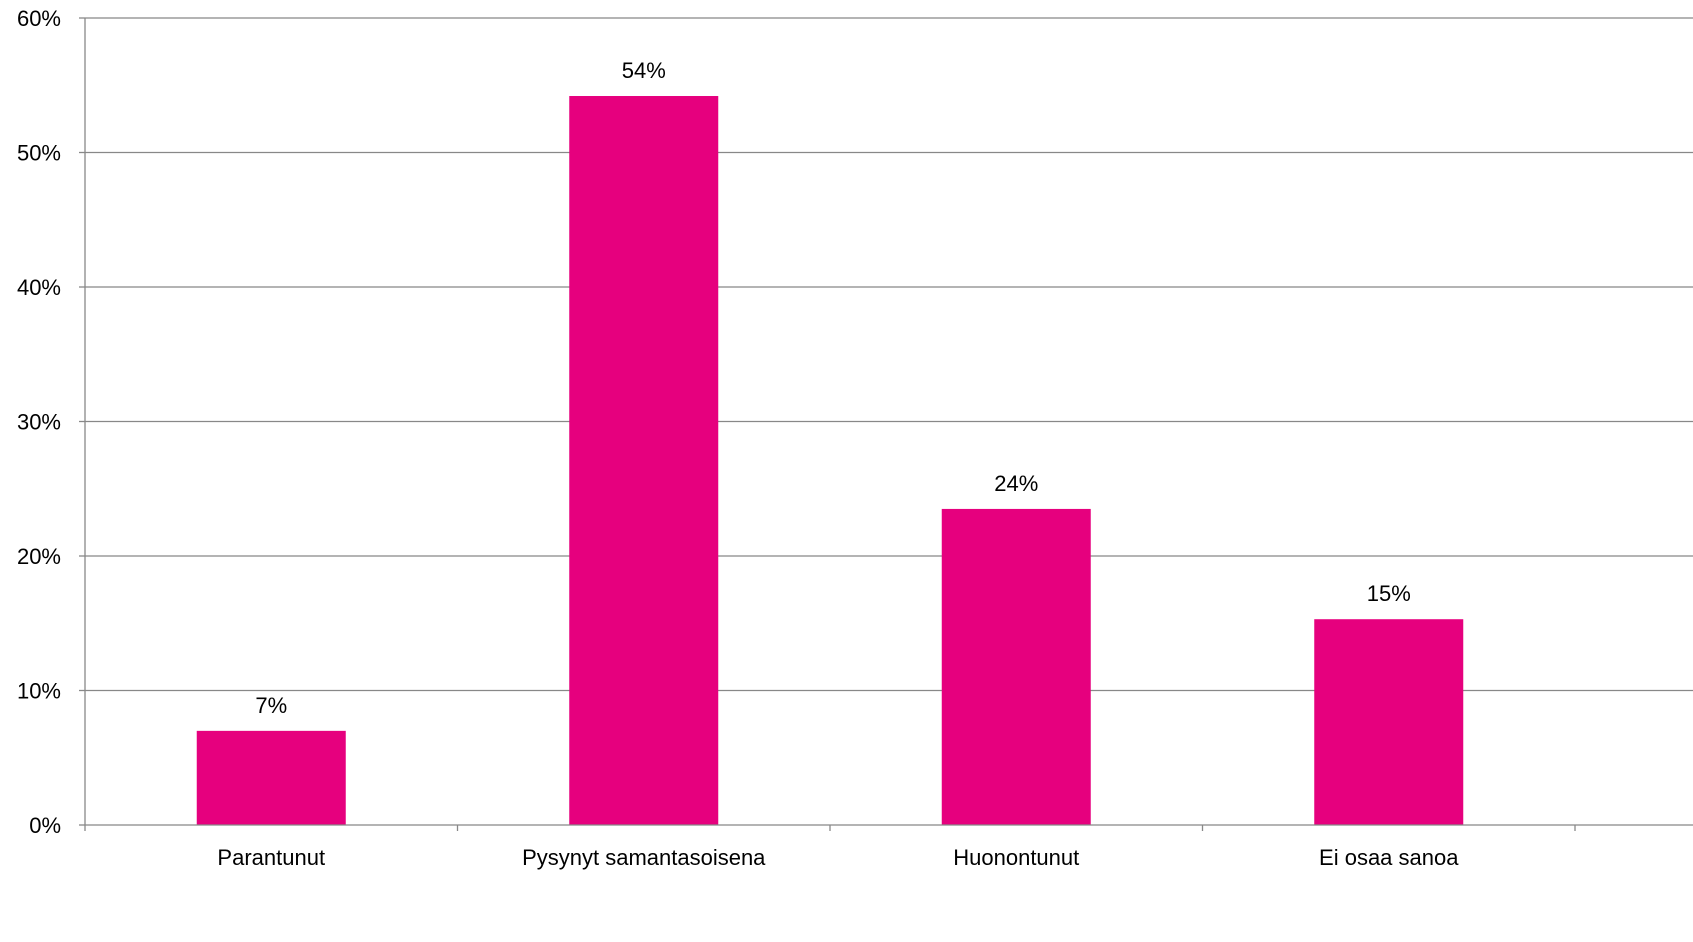 Image resolution: width=1693 pixels, height=942 pixels. What do you see at coordinates (39, 287) in the screenshot?
I see `y-tick-label: 40%` at bounding box center [39, 287].